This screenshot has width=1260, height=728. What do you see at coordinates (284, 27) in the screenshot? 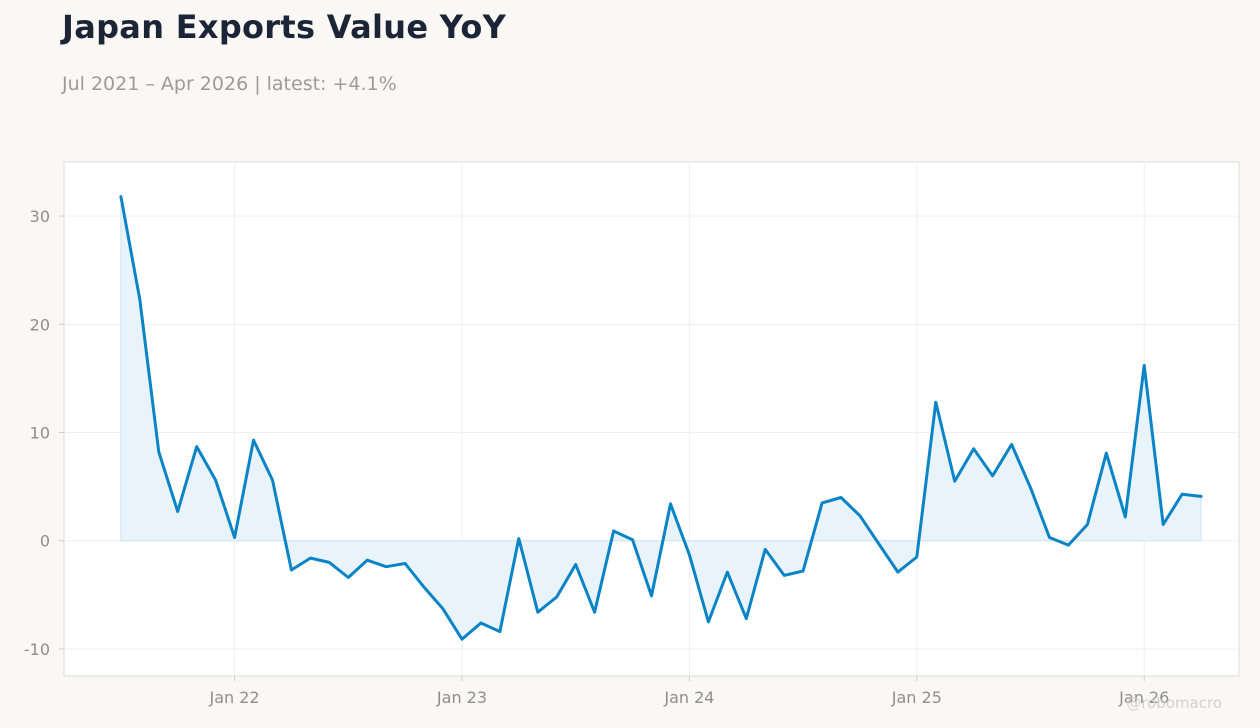
I see `chart-title: Japan Exports Value YoY` at bounding box center [284, 27].